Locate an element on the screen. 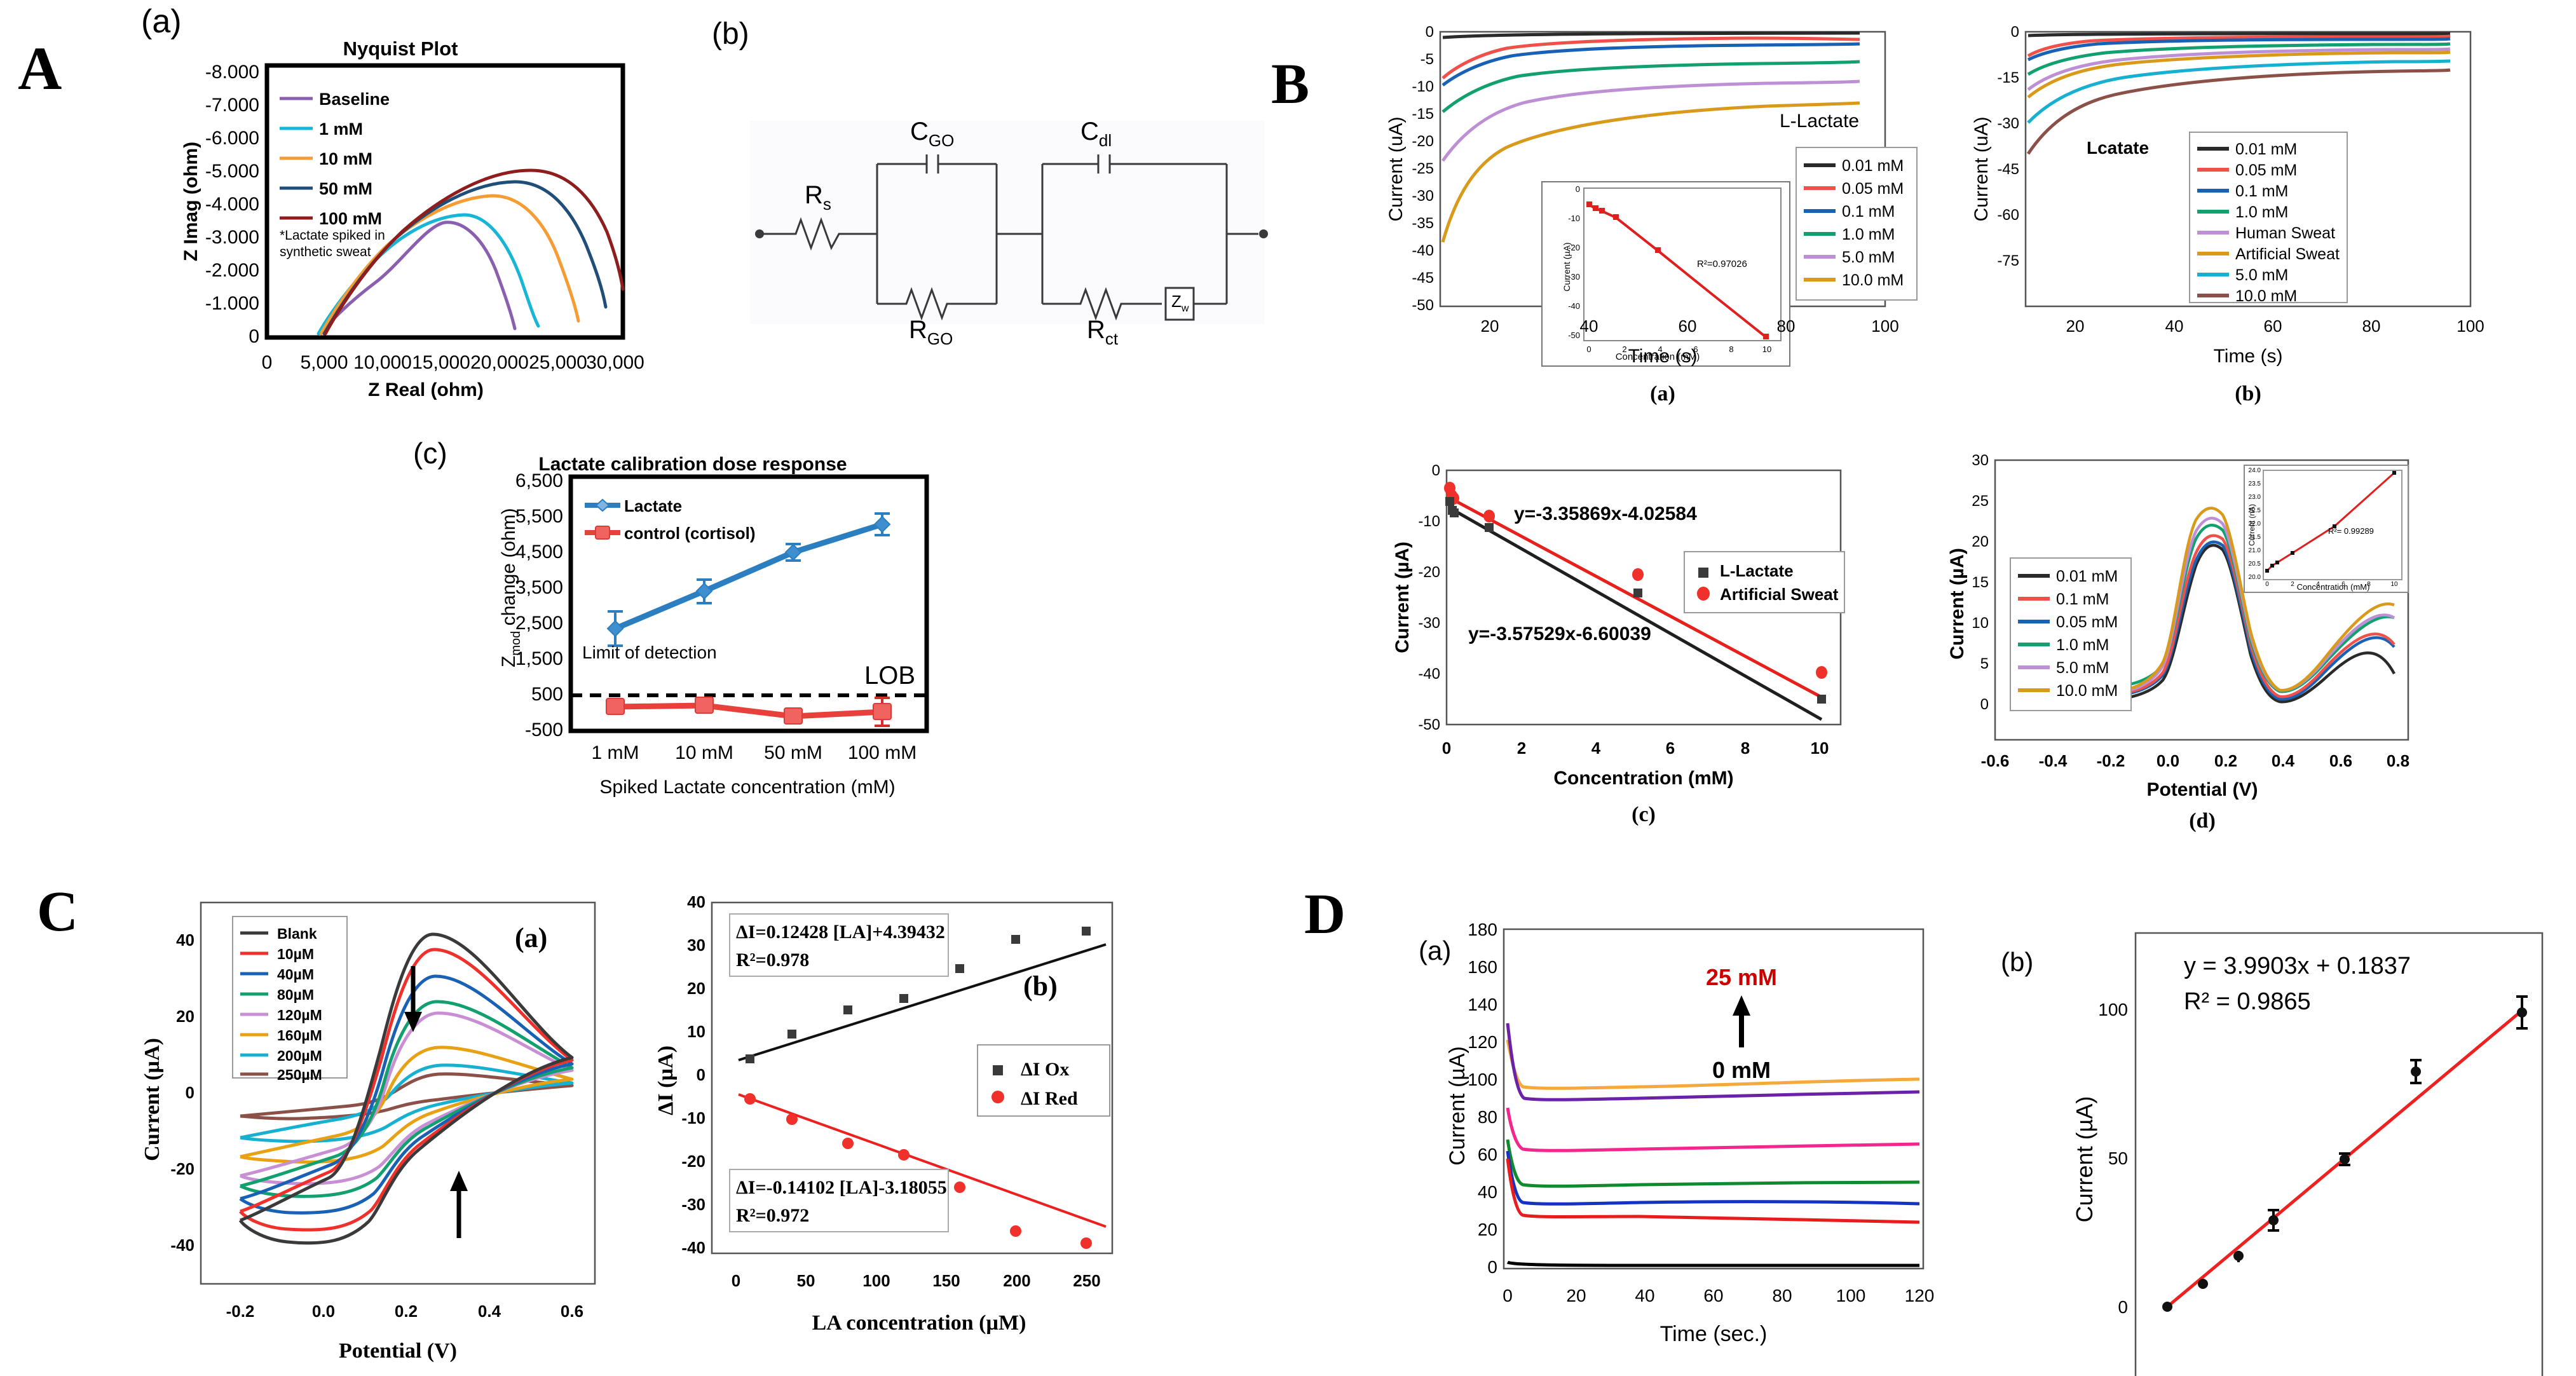 This screenshot has height=1376, width=2576. b-a-ylabel: Current (uA) is located at coordinates (1396, 168).